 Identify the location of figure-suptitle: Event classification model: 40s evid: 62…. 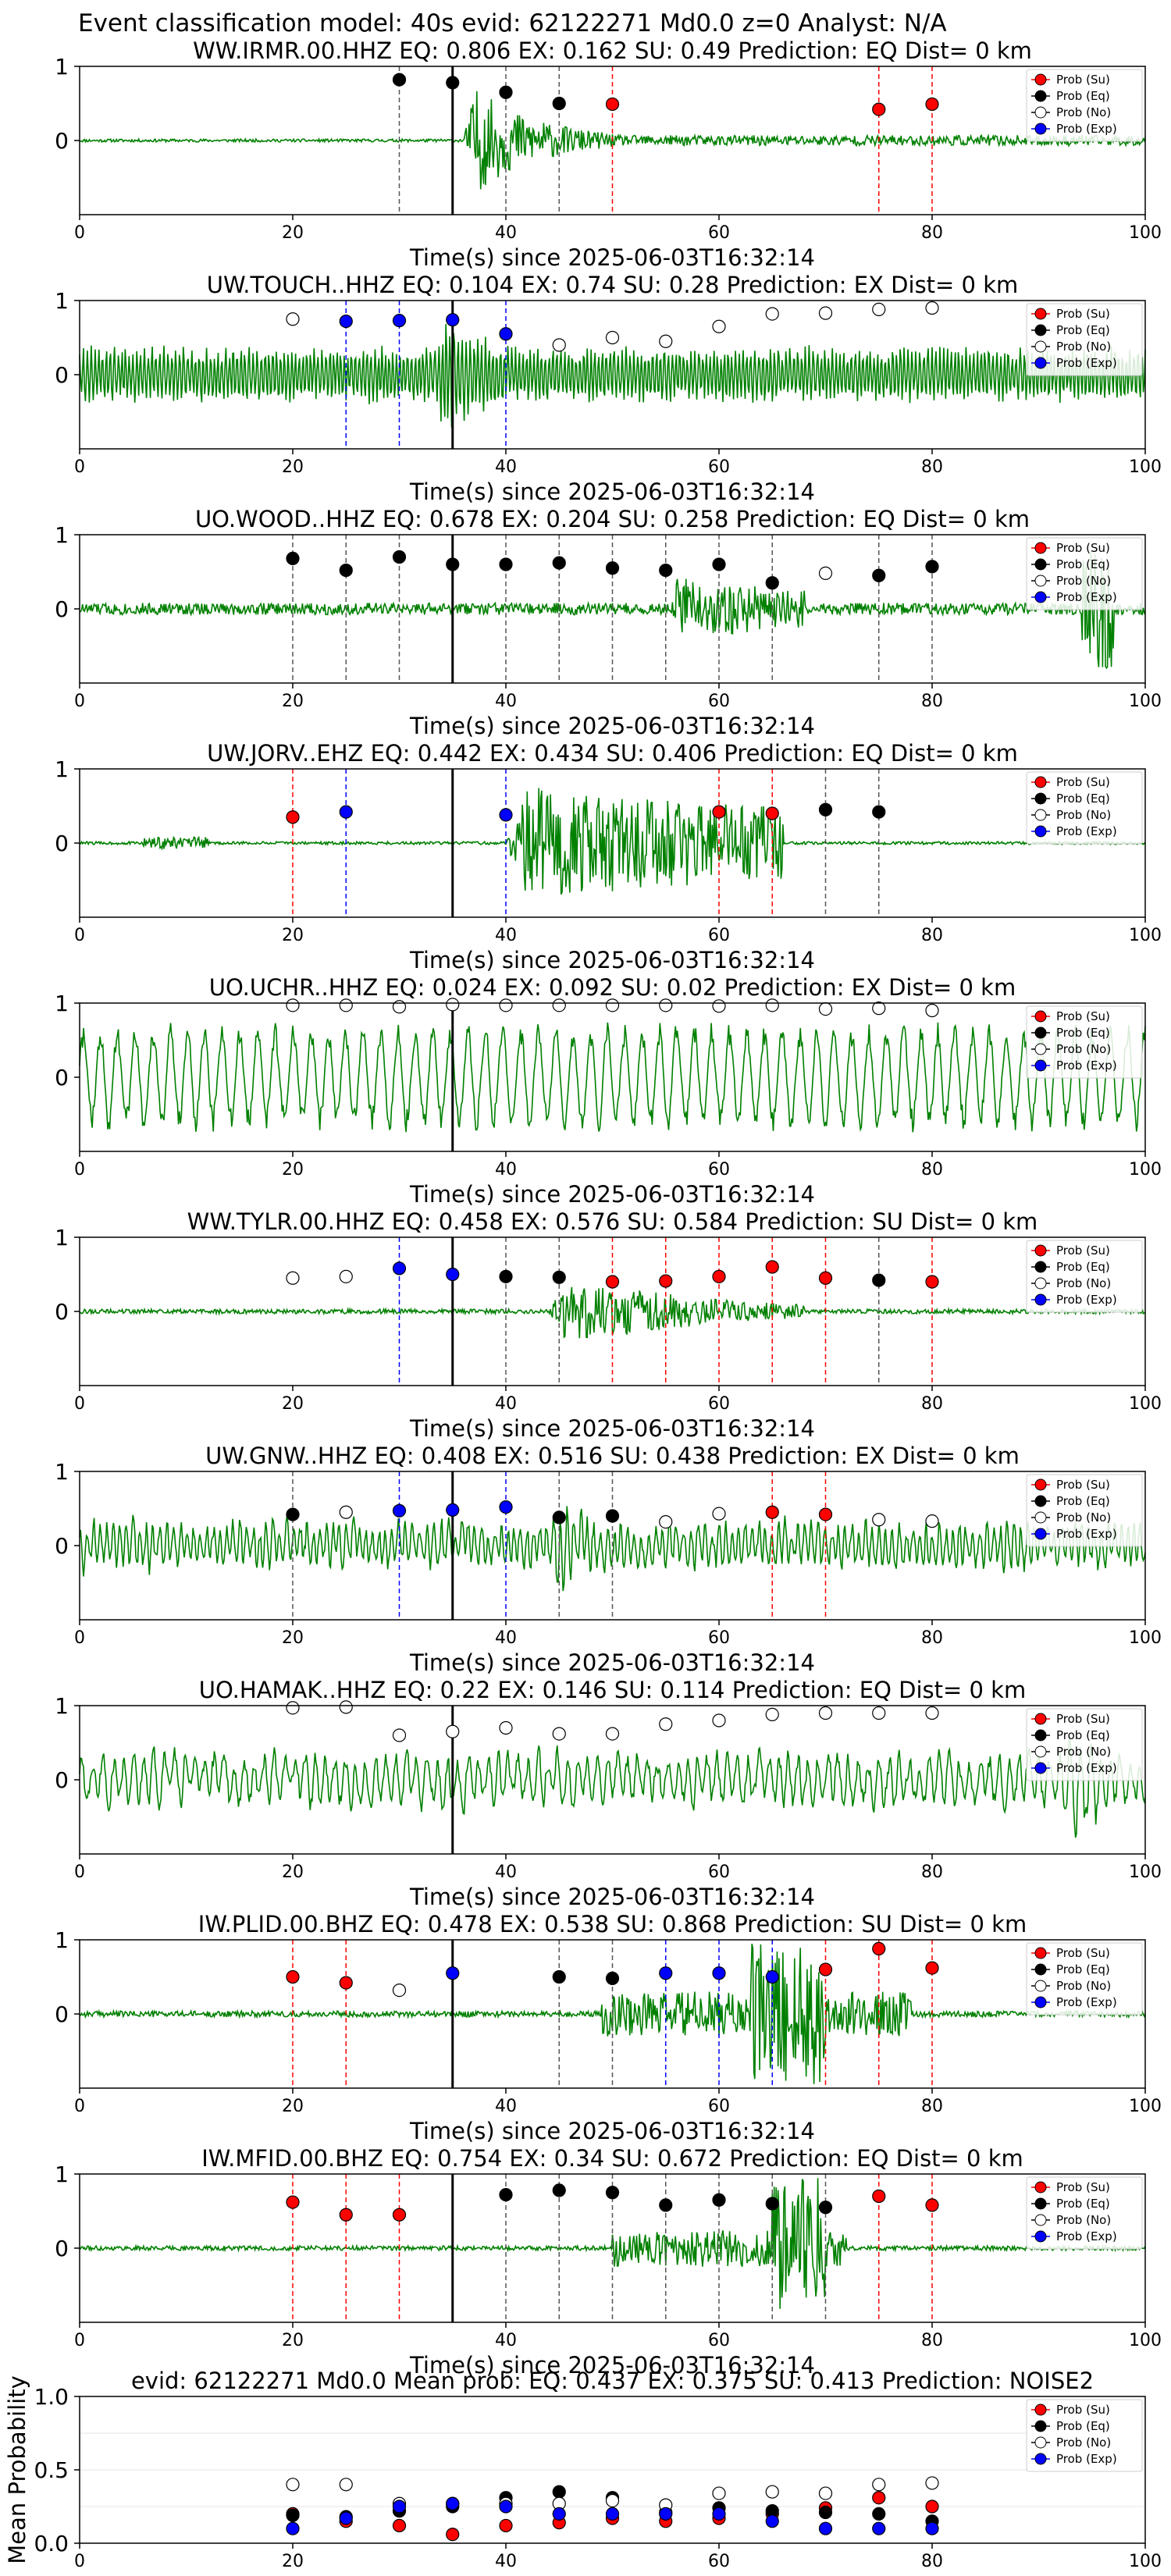
(512, 23).